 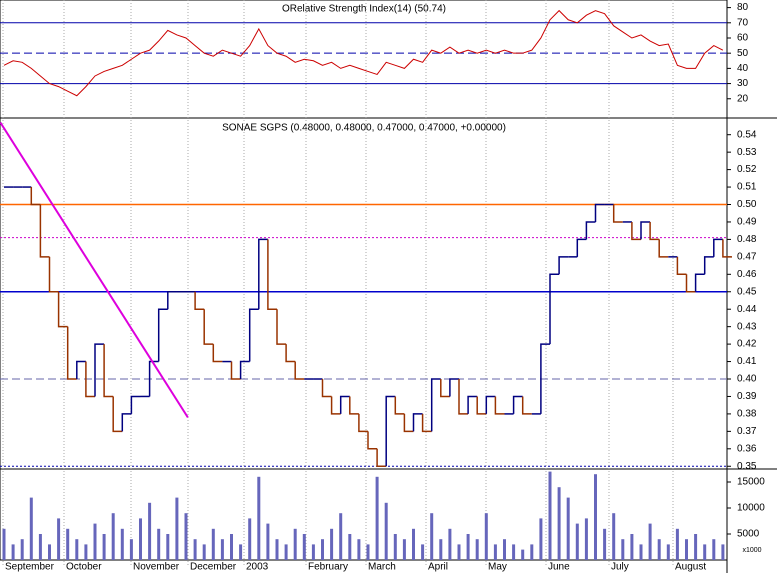 What do you see at coordinates (382, 567) in the screenshot?
I see `x-tick-label: March` at bounding box center [382, 567].